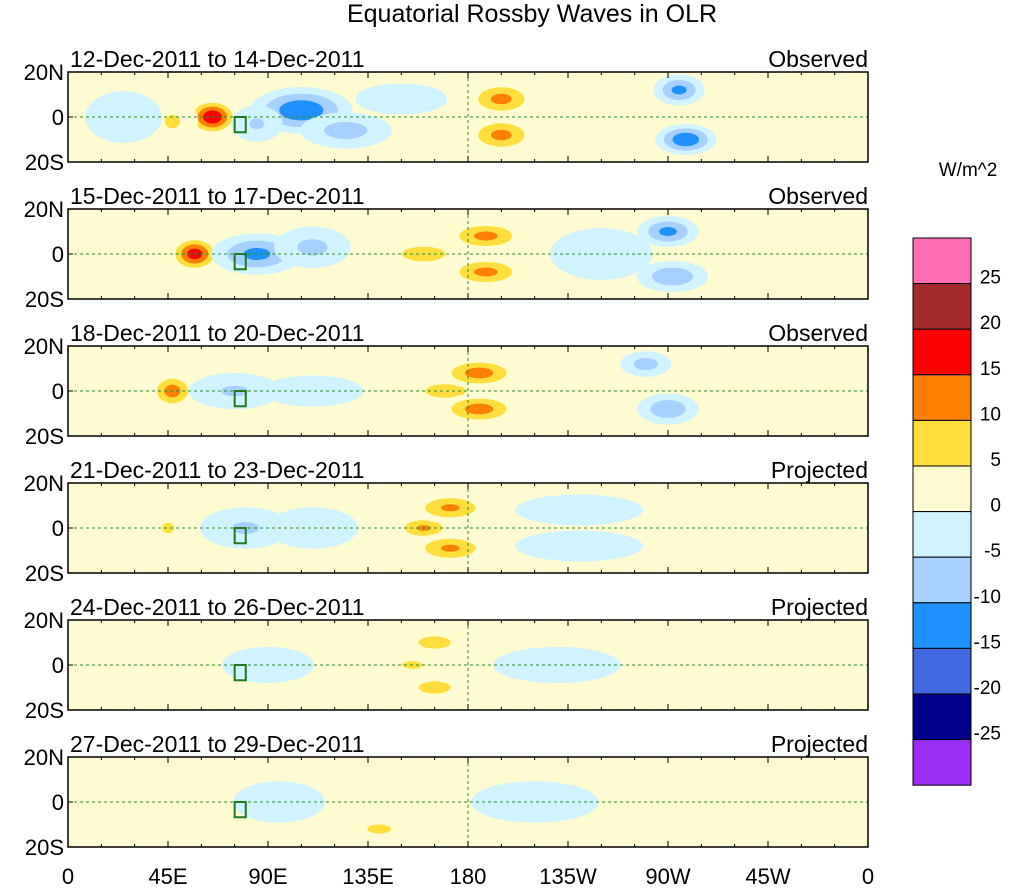 This screenshot has height=890, width=1021. I want to click on x-tick-label-8: 0, so click(868, 876).